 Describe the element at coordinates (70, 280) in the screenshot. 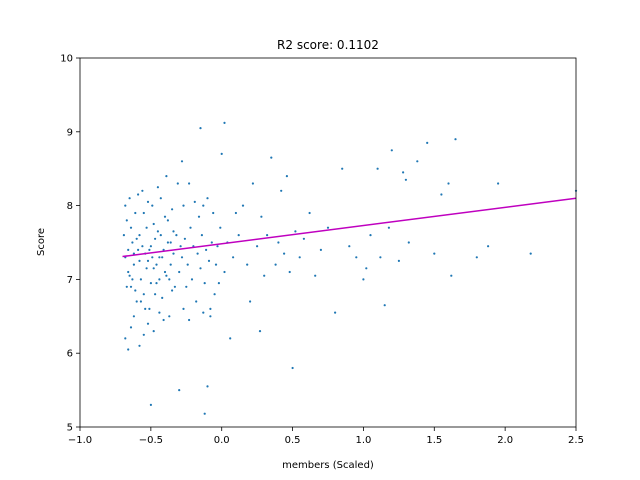

I see `y-tick-label: 7` at that location.